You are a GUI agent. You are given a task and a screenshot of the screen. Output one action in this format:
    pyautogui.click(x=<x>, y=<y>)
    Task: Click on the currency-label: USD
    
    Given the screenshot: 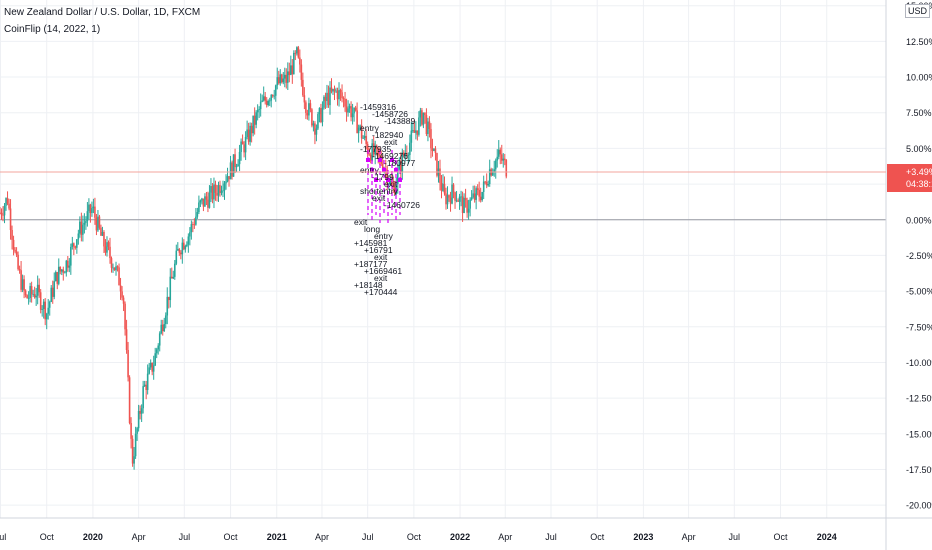 What is the action you would take?
    pyautogui.click(x=917, y=11)
    